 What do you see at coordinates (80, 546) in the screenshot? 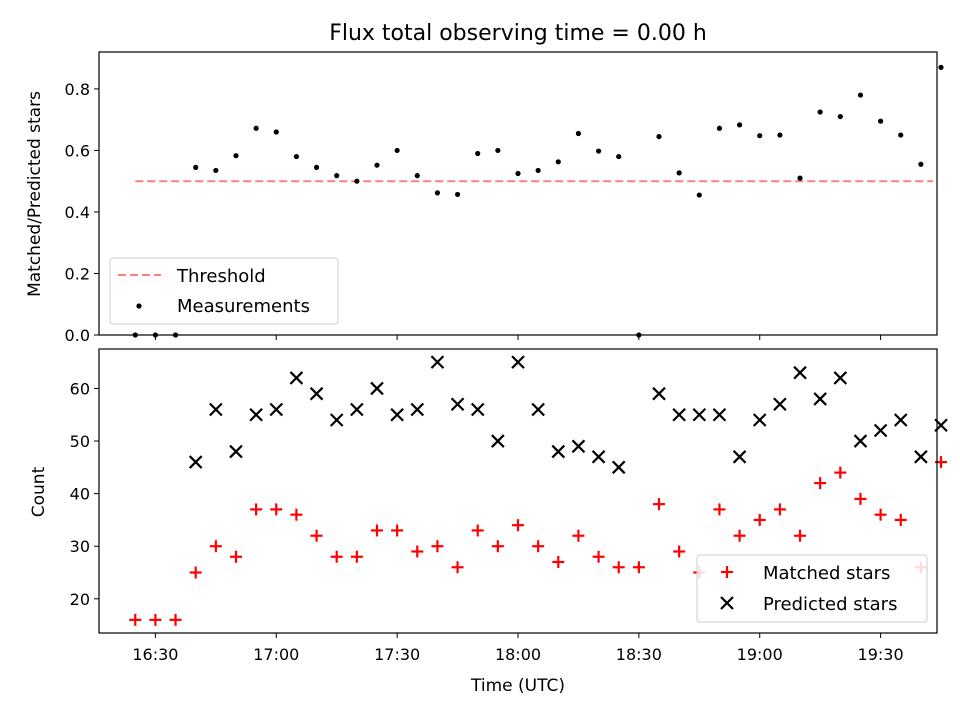
I see `bottom-y-tick-label: 30` at bounding box center [80, 546].